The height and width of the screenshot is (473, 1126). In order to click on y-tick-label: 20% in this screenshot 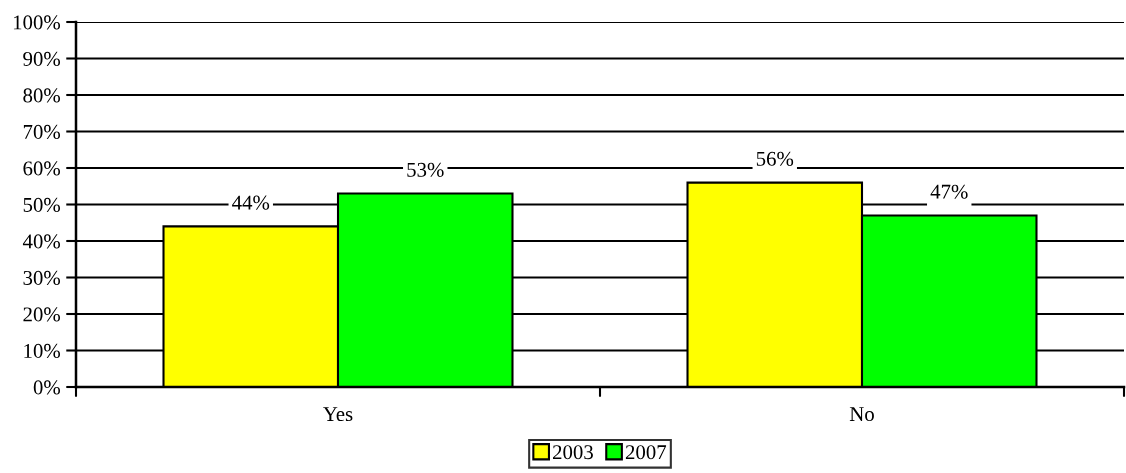, I will do `click(42, 314)`.